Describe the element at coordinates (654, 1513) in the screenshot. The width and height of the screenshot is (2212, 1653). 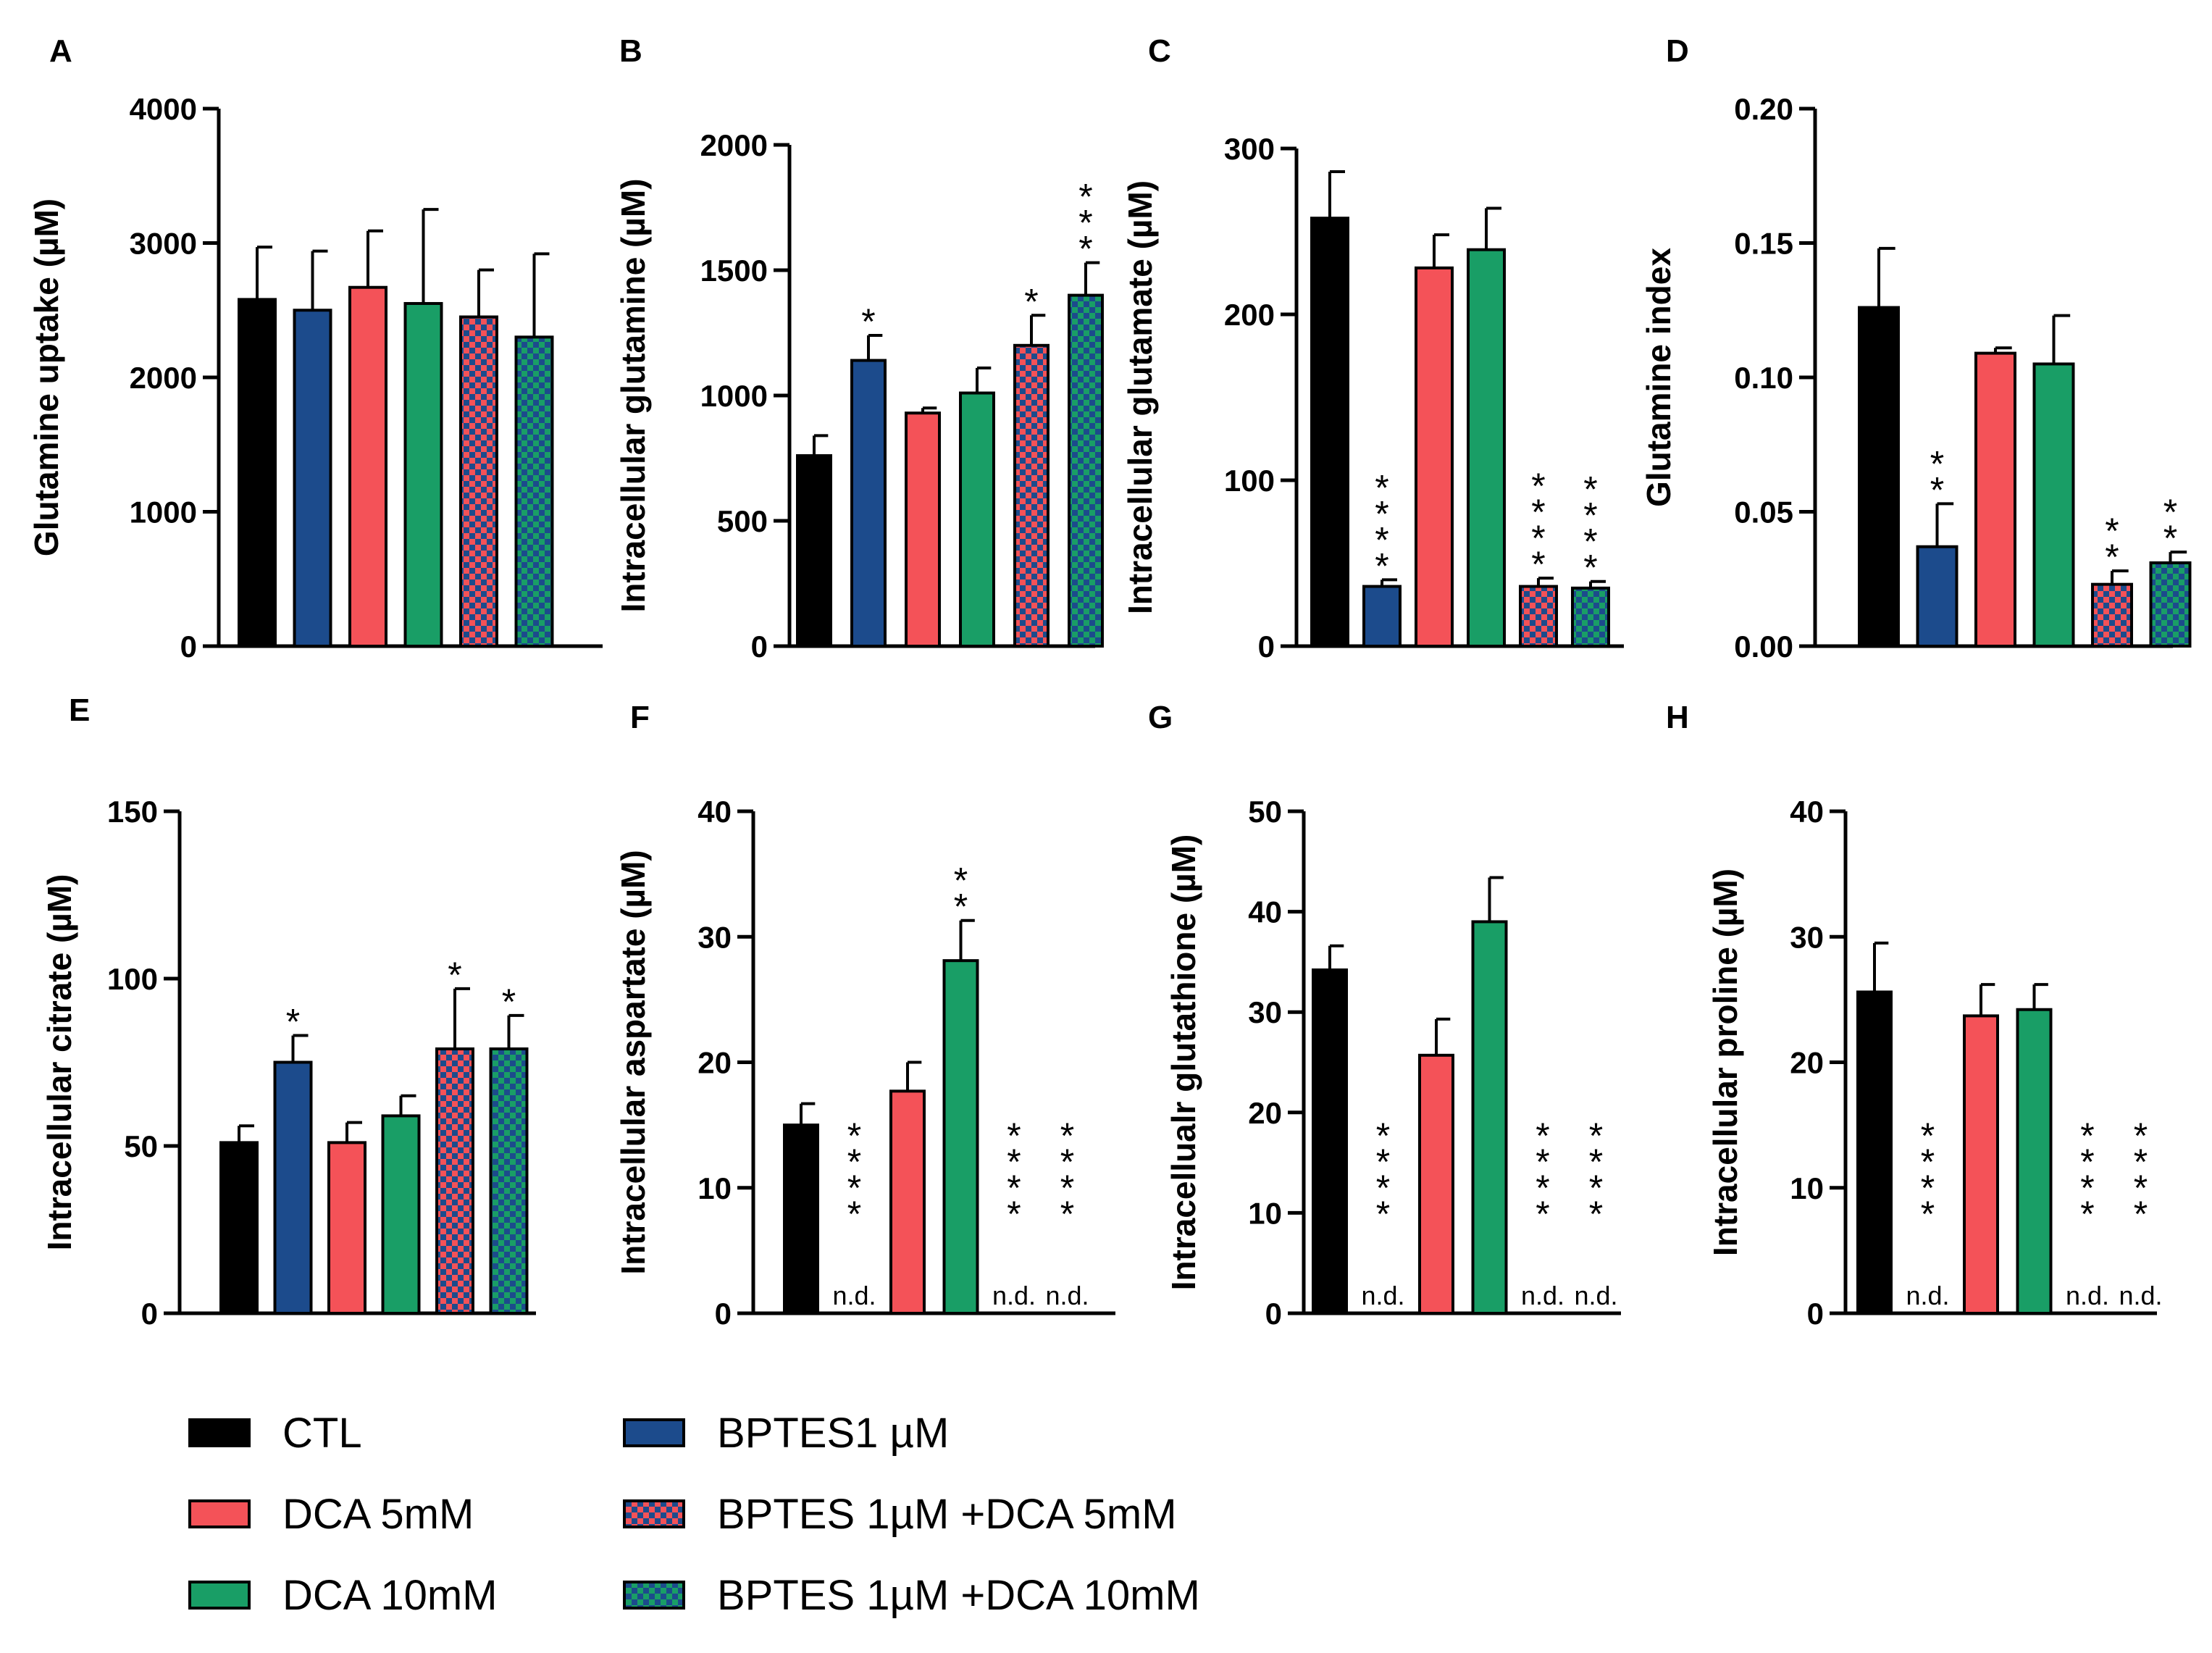
I see `legend-swatch-bptes-dca5` at that location.